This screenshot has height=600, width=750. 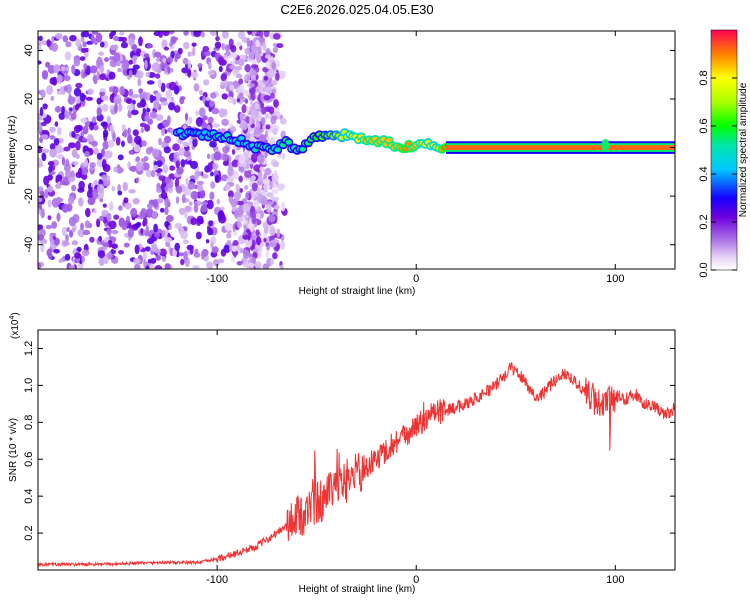 What do you see at coordinates (605, 145) in the screenshot?
I see `tone-blip` at bounding box center [605, 145].